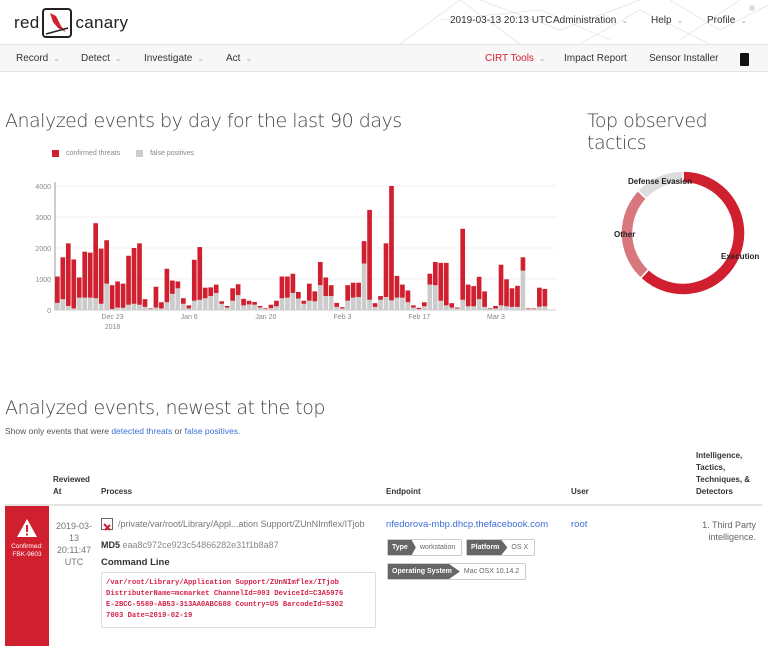 This screenshot has height=646, width=768. Describe the element at coordinates (211, 431) in the screenshot. I see `filter-false-positives-link: false positives` at that location.